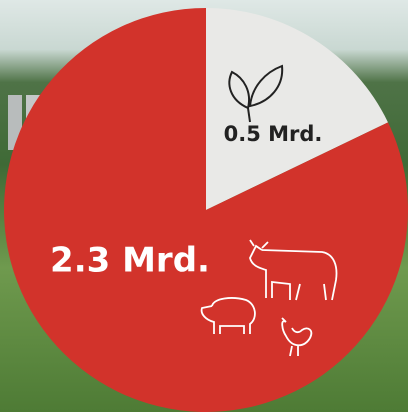 Image resolution: width=408 pixels, height=412 pixels. What do you see at coordinates (269, 298) in the screenshot?
I see `animal-icons` at bounding box center [269, 298].